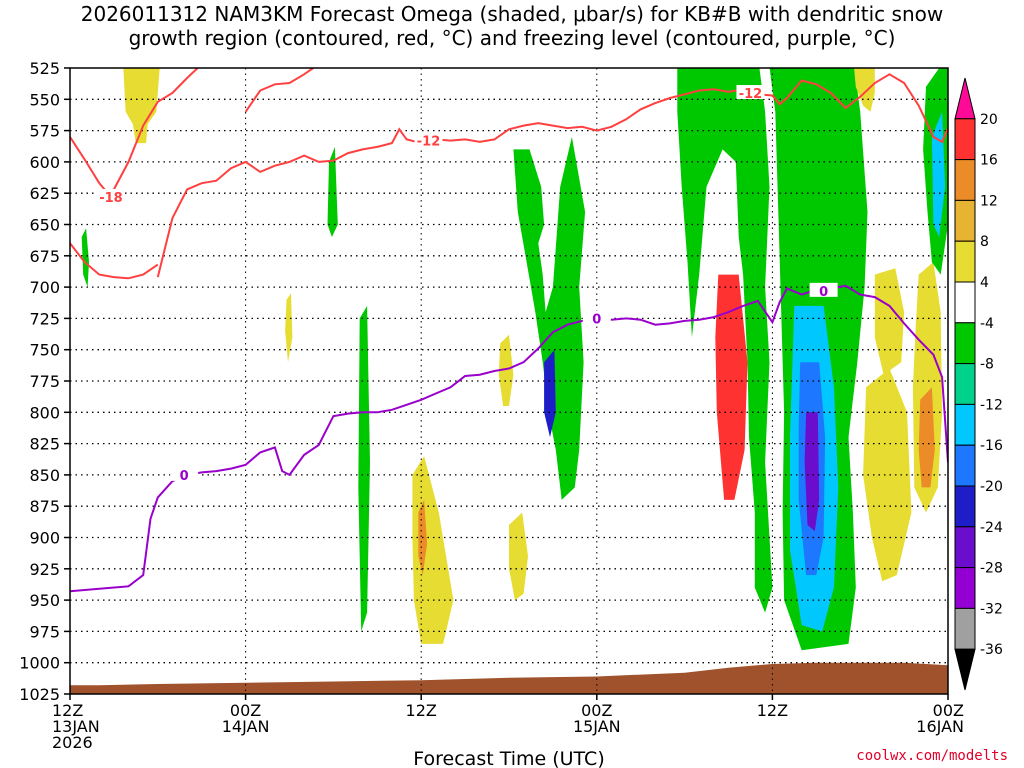 This screenshot has width=1024, height=768. I want to click on dgz-minus-12-label: -12, so click(429, 142).